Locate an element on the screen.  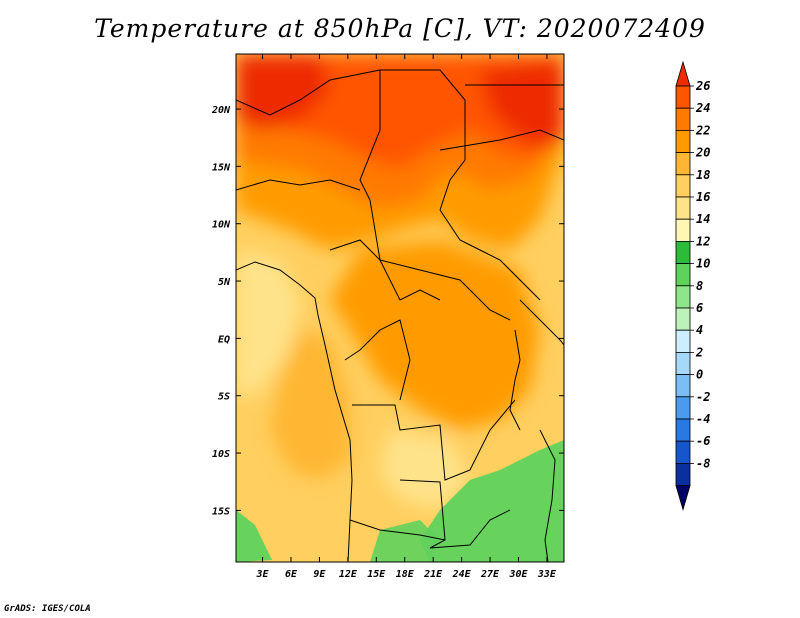
x-tick-label: 30E is located at coordinates (518, 574).